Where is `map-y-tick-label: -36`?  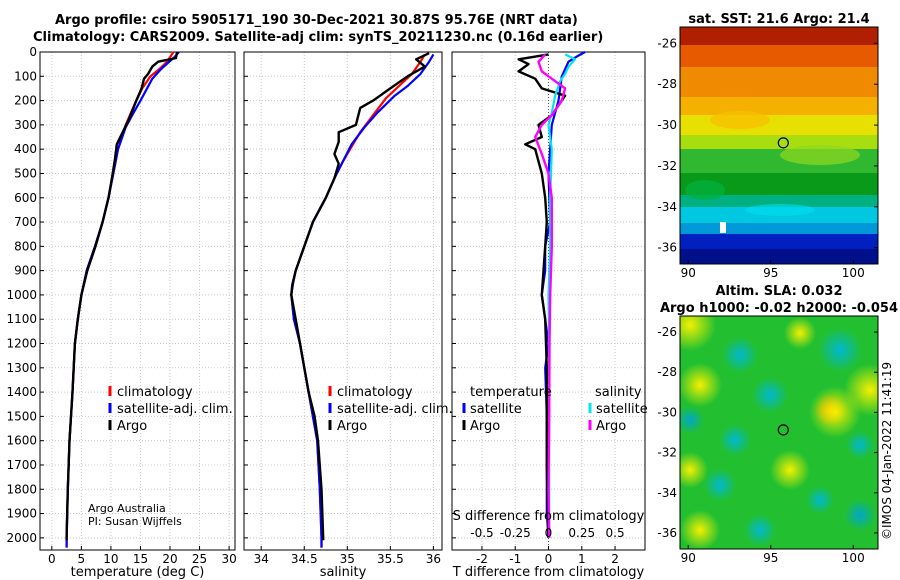 map-y-tick-label: -36 is located at coordinates (667, 248).